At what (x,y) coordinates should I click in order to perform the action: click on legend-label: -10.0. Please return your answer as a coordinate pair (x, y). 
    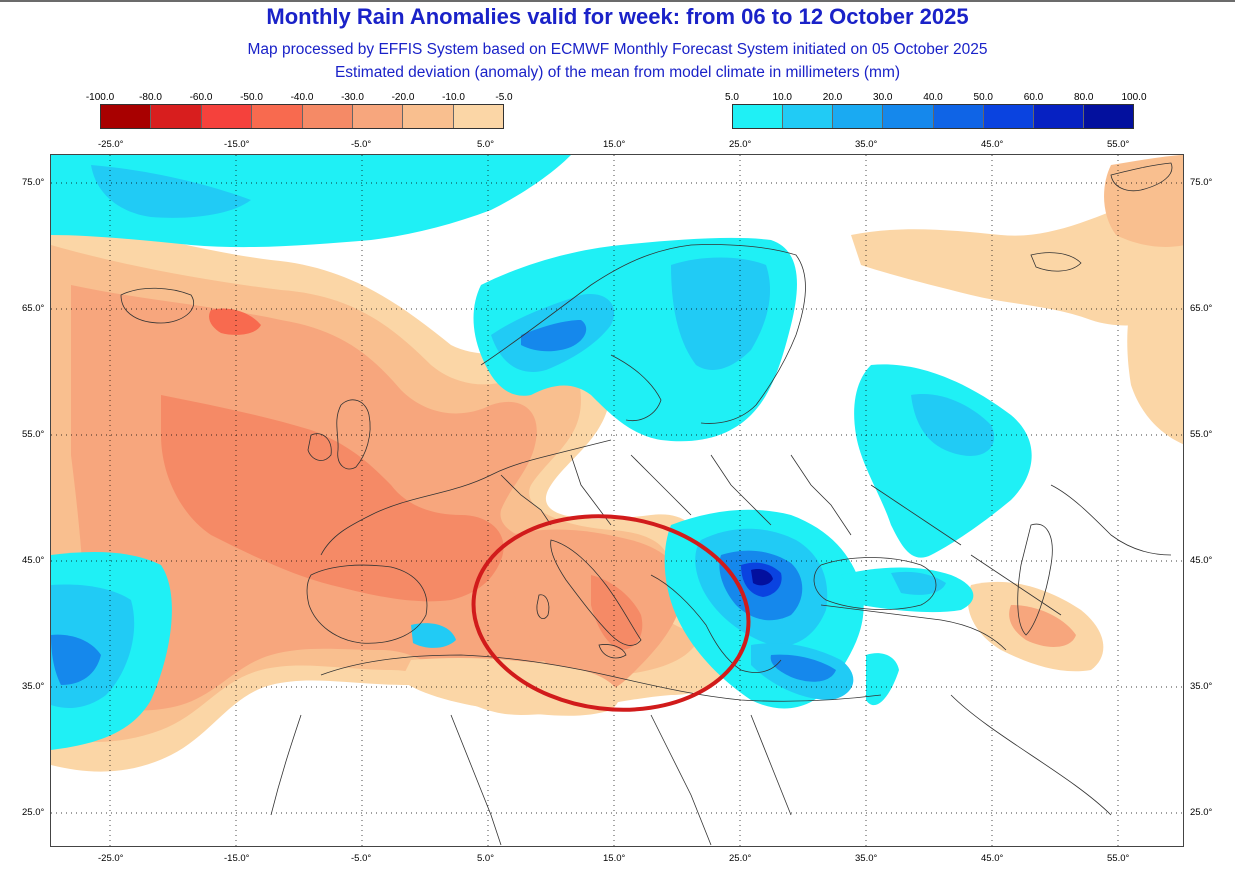
    Looking at the image, I should click on (453, 97).